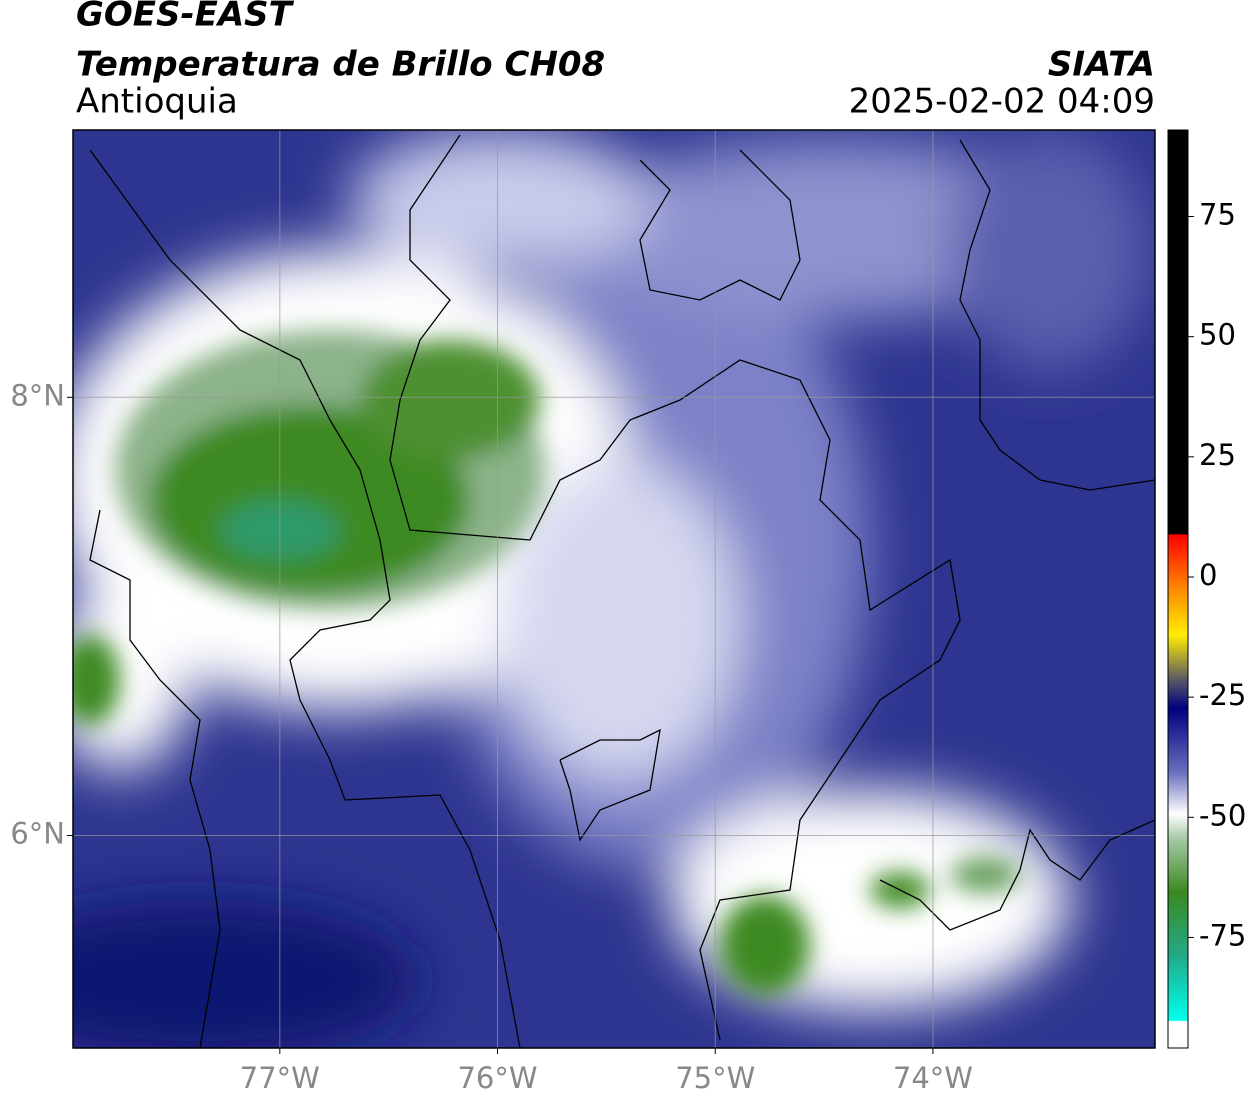 The width and height of the screenshot is (1252, 1103). I want to click on source: SIATA, so click(1101, 65).